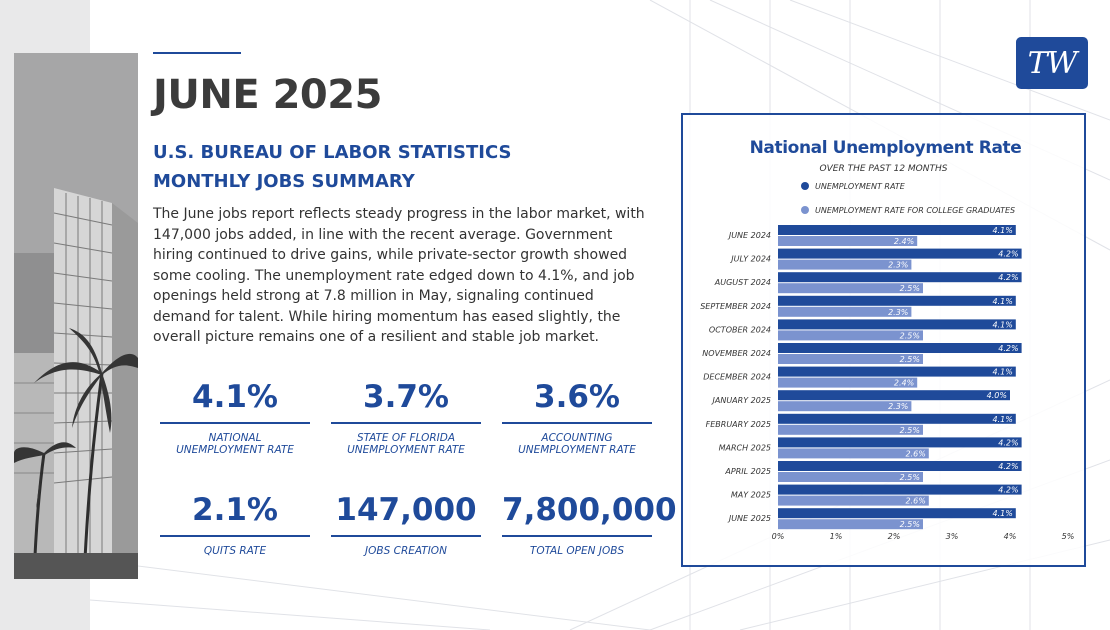 The width and height of the screenshot is (1110, 630). What do you see at coordinates (76, 316) in the screenshot?
I see `building-palm-photo` at bounding box center [76, 316].